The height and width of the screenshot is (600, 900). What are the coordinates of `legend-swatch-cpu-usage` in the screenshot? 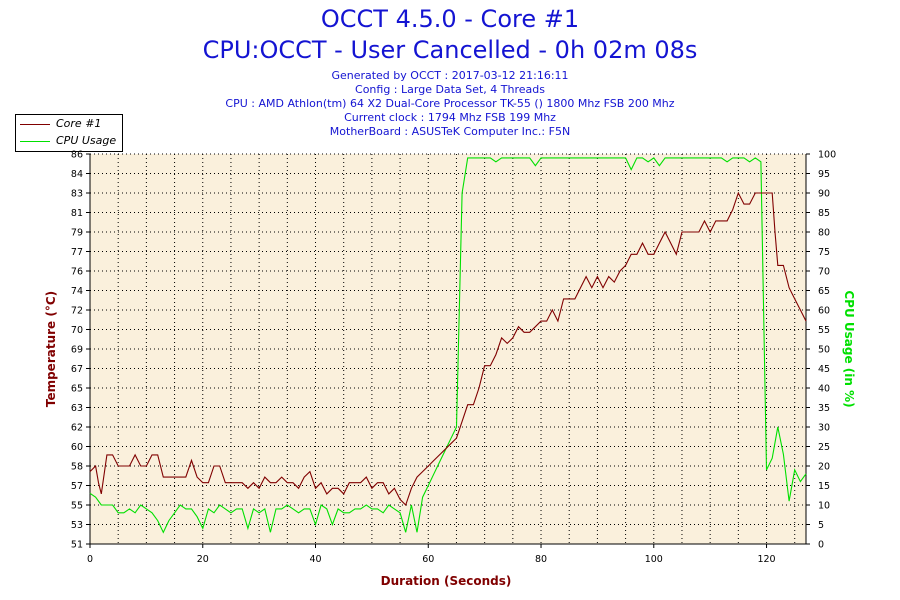 It's located at (35, 141).